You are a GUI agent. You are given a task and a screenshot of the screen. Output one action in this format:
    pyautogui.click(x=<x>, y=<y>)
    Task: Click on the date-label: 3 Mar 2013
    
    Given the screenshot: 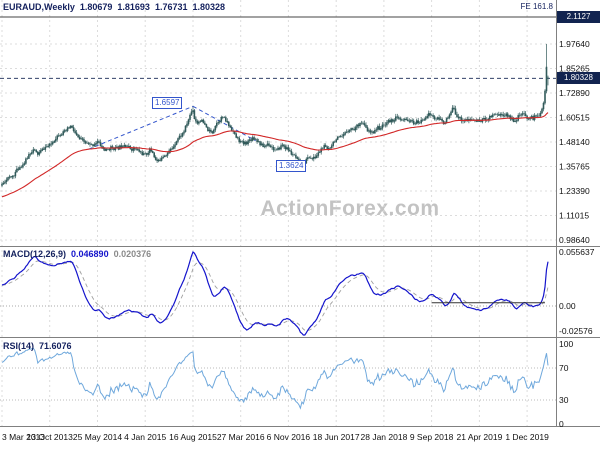 What is the action you would take?
    pyautogui.click(x=23, y=437)
    